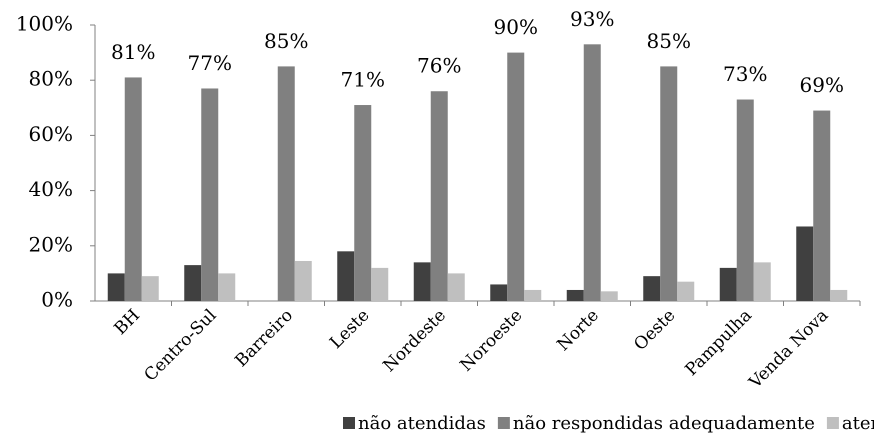 The width and height of the screenshot is (874, 438). I want to click on x-tick-label: Centro-Sul, so click(181, 346).